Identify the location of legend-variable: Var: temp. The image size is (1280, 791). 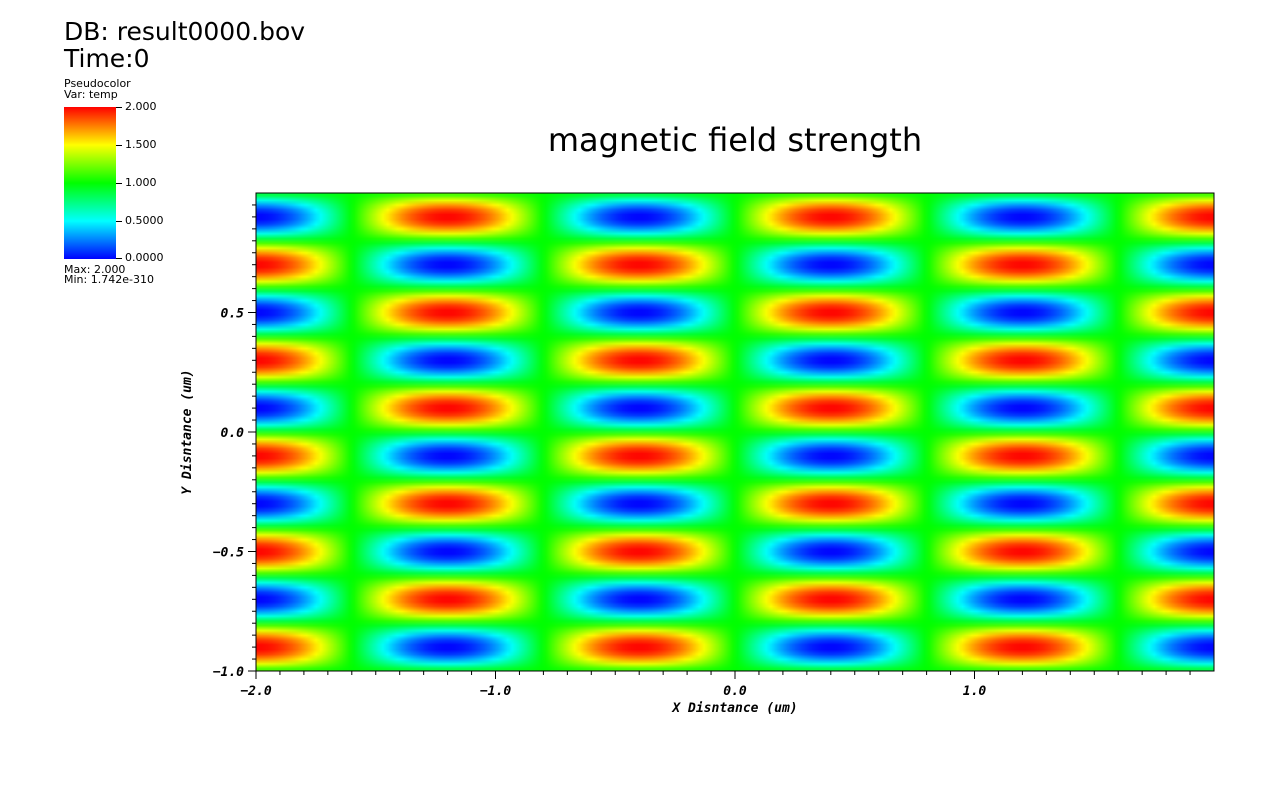
(91, 94).